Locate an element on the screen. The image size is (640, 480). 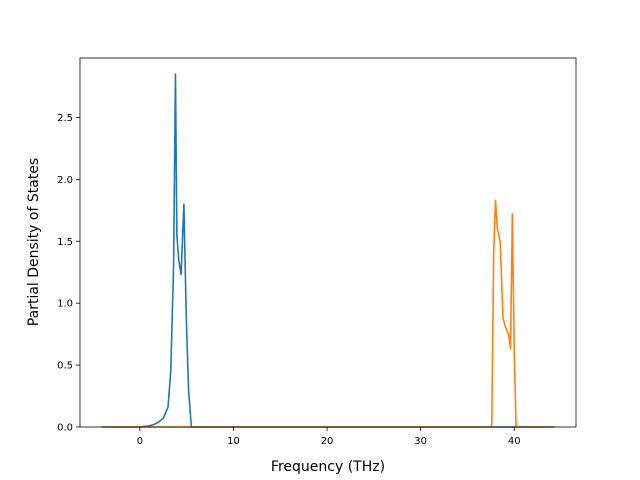
x-axis-ticks: 0 10 20 30 40 is located at coordinates (329, 437).